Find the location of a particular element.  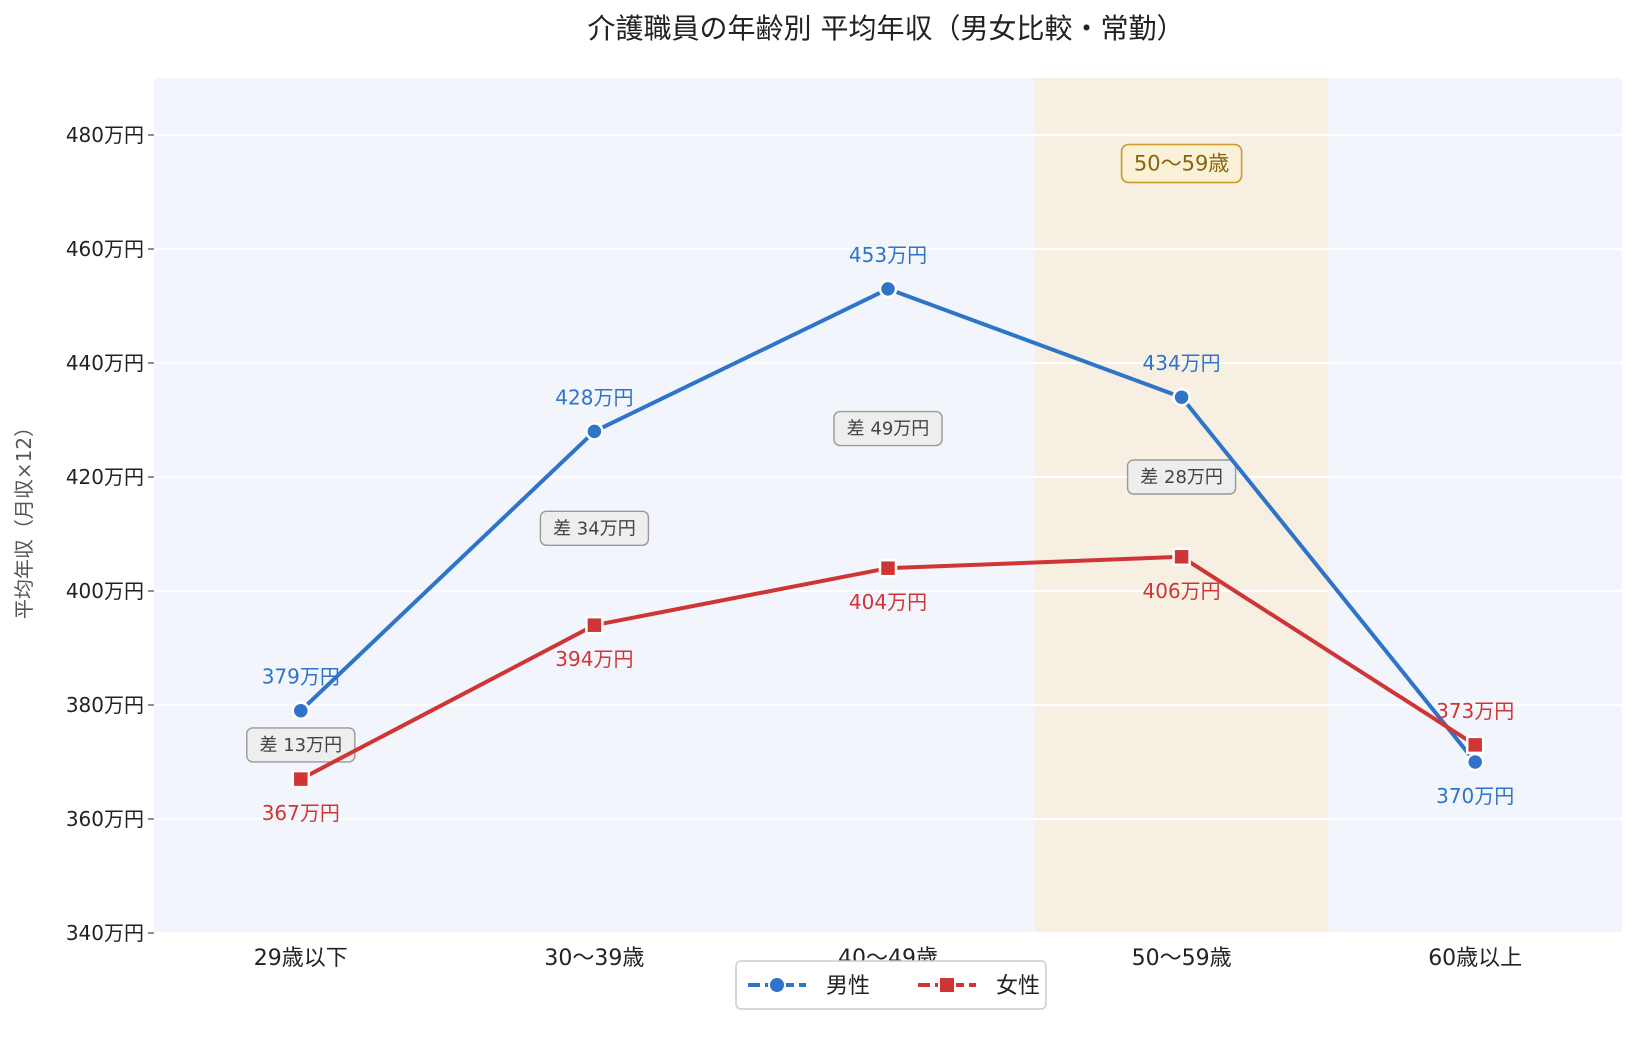

highlight-band is located at coordinates (1181, 505).